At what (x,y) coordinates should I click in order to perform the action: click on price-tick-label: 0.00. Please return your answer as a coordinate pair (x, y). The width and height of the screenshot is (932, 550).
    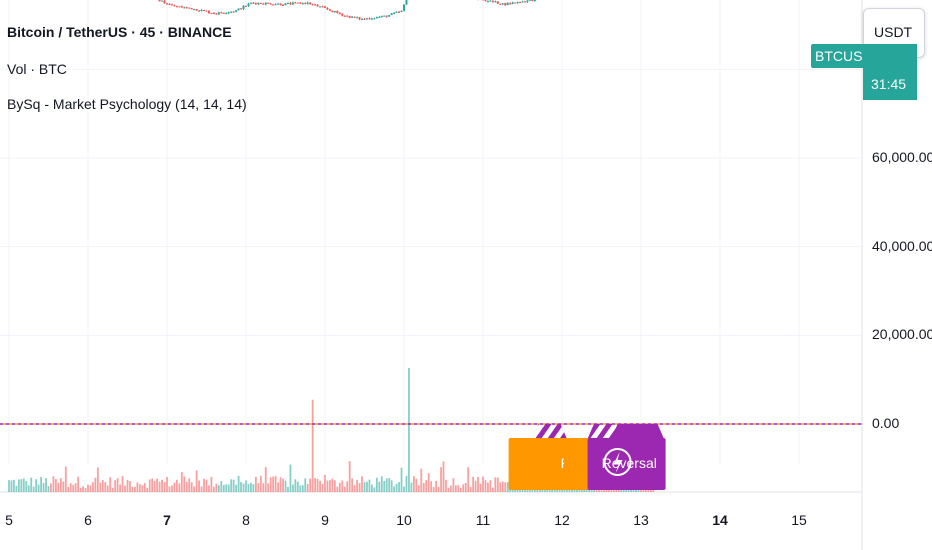
    Looking at the image, I should click on (886, 423).